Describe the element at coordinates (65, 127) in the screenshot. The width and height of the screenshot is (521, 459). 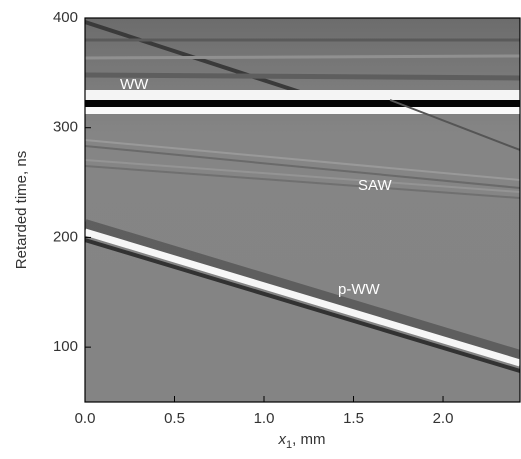
I see `y-tick-label: 300` at that location.